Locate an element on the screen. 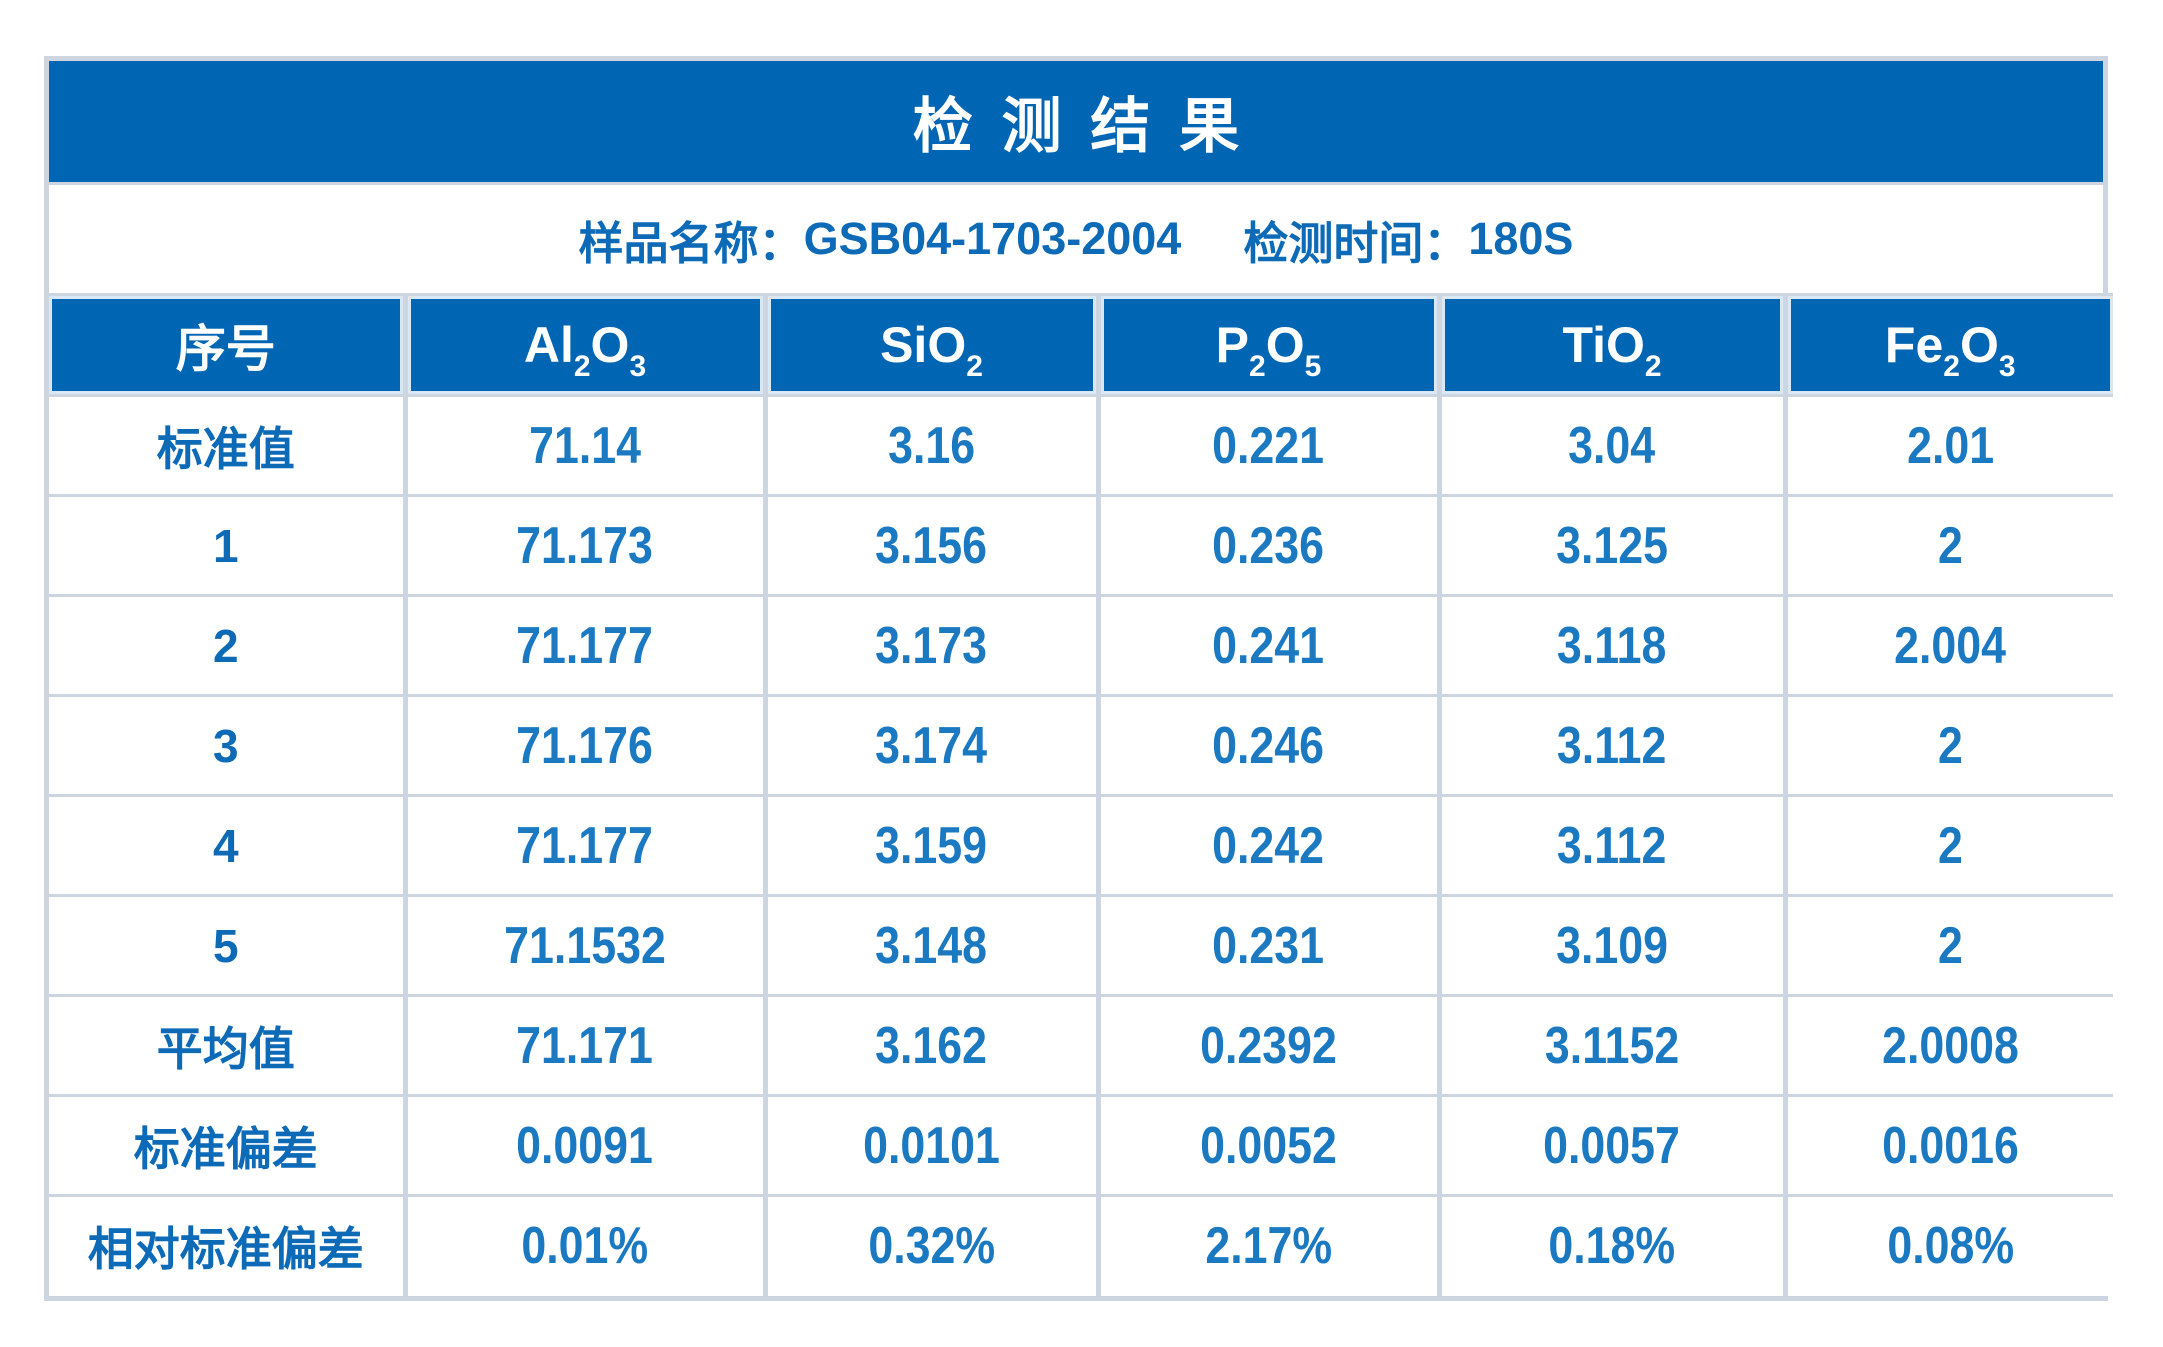 The image size is (2163, 1347). table-row: 1 71.173 3.156 0.236 3.125 2 is located at coordinates (1081, 545).